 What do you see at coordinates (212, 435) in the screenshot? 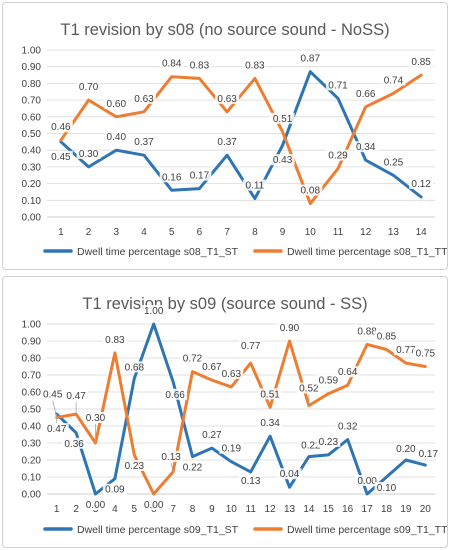
I see `data-label: 0.27` at bounding box center [212, 435].